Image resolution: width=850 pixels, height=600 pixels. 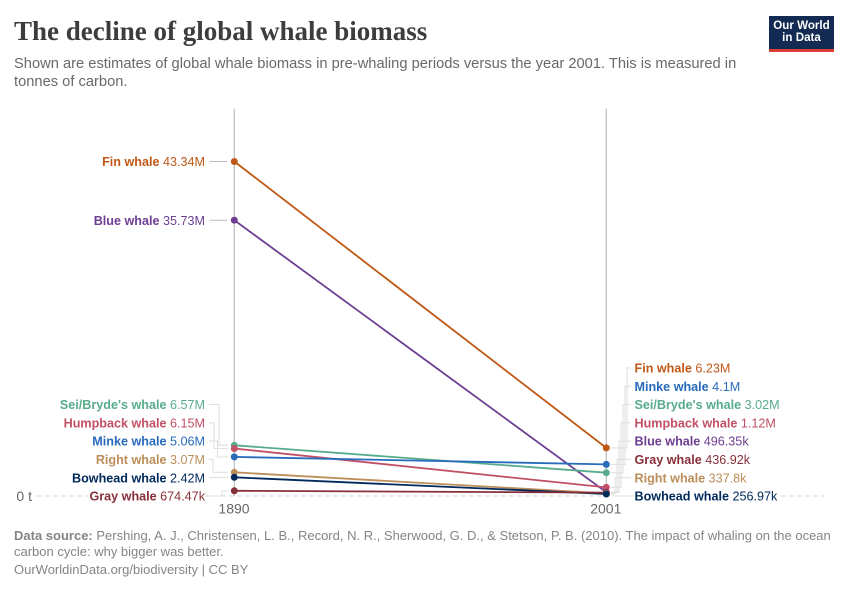 I want to click on svg-text: Right whale 3.07M, so click(x=150, y=460).